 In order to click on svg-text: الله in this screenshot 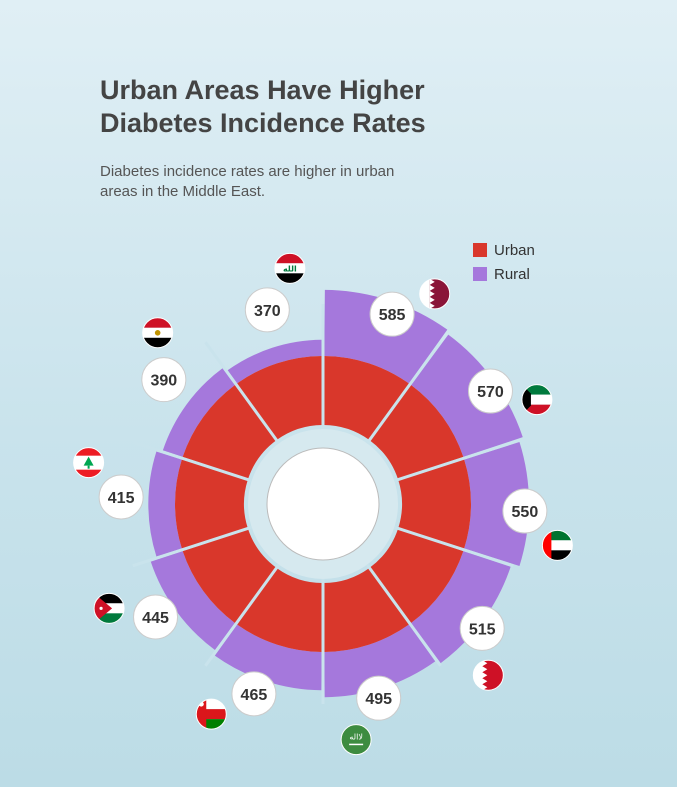, I will do `click(290, 268)`.